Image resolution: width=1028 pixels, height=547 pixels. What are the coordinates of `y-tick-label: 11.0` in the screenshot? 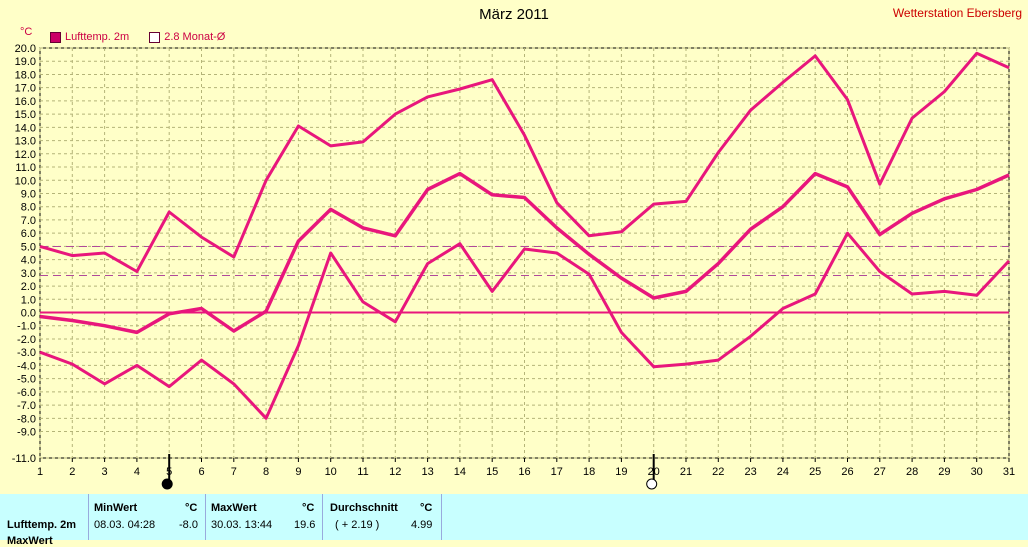 It's located at (25, 168).